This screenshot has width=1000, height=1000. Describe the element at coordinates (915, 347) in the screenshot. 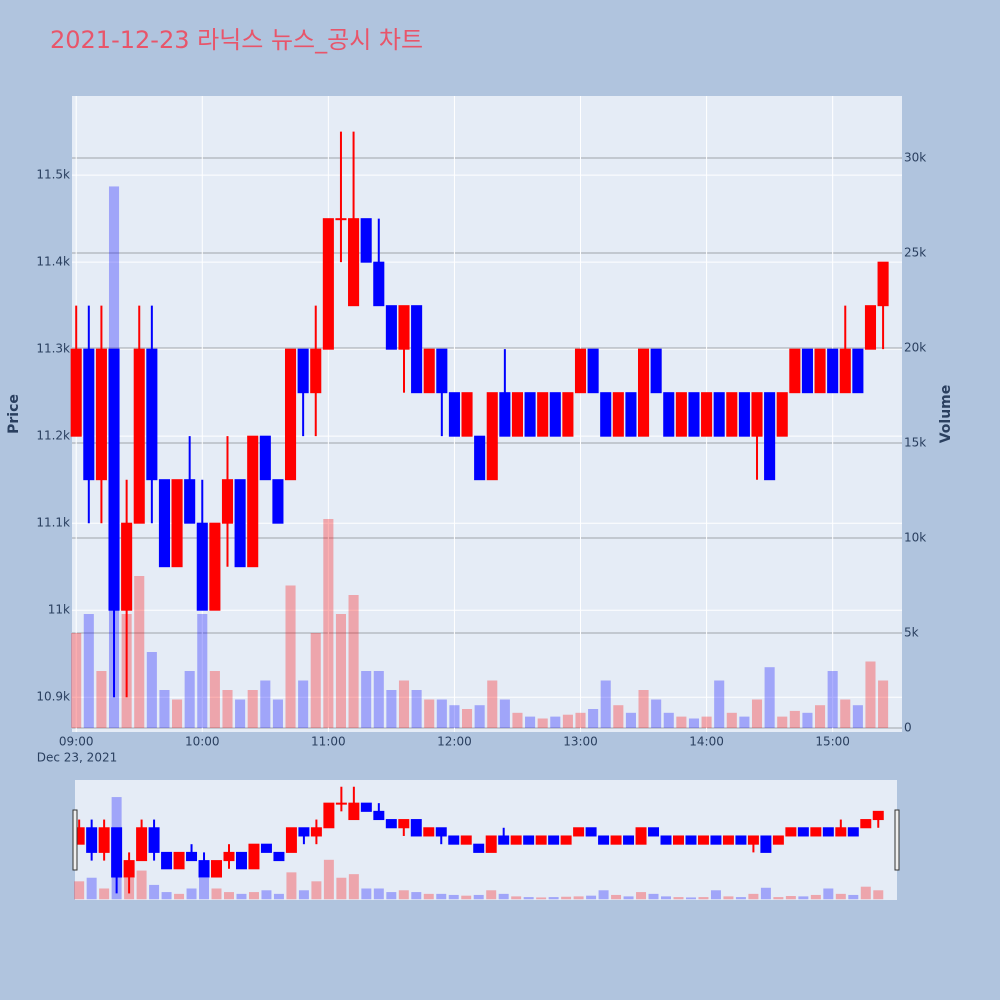

I see `y2-tick-label: 20k` at that location.